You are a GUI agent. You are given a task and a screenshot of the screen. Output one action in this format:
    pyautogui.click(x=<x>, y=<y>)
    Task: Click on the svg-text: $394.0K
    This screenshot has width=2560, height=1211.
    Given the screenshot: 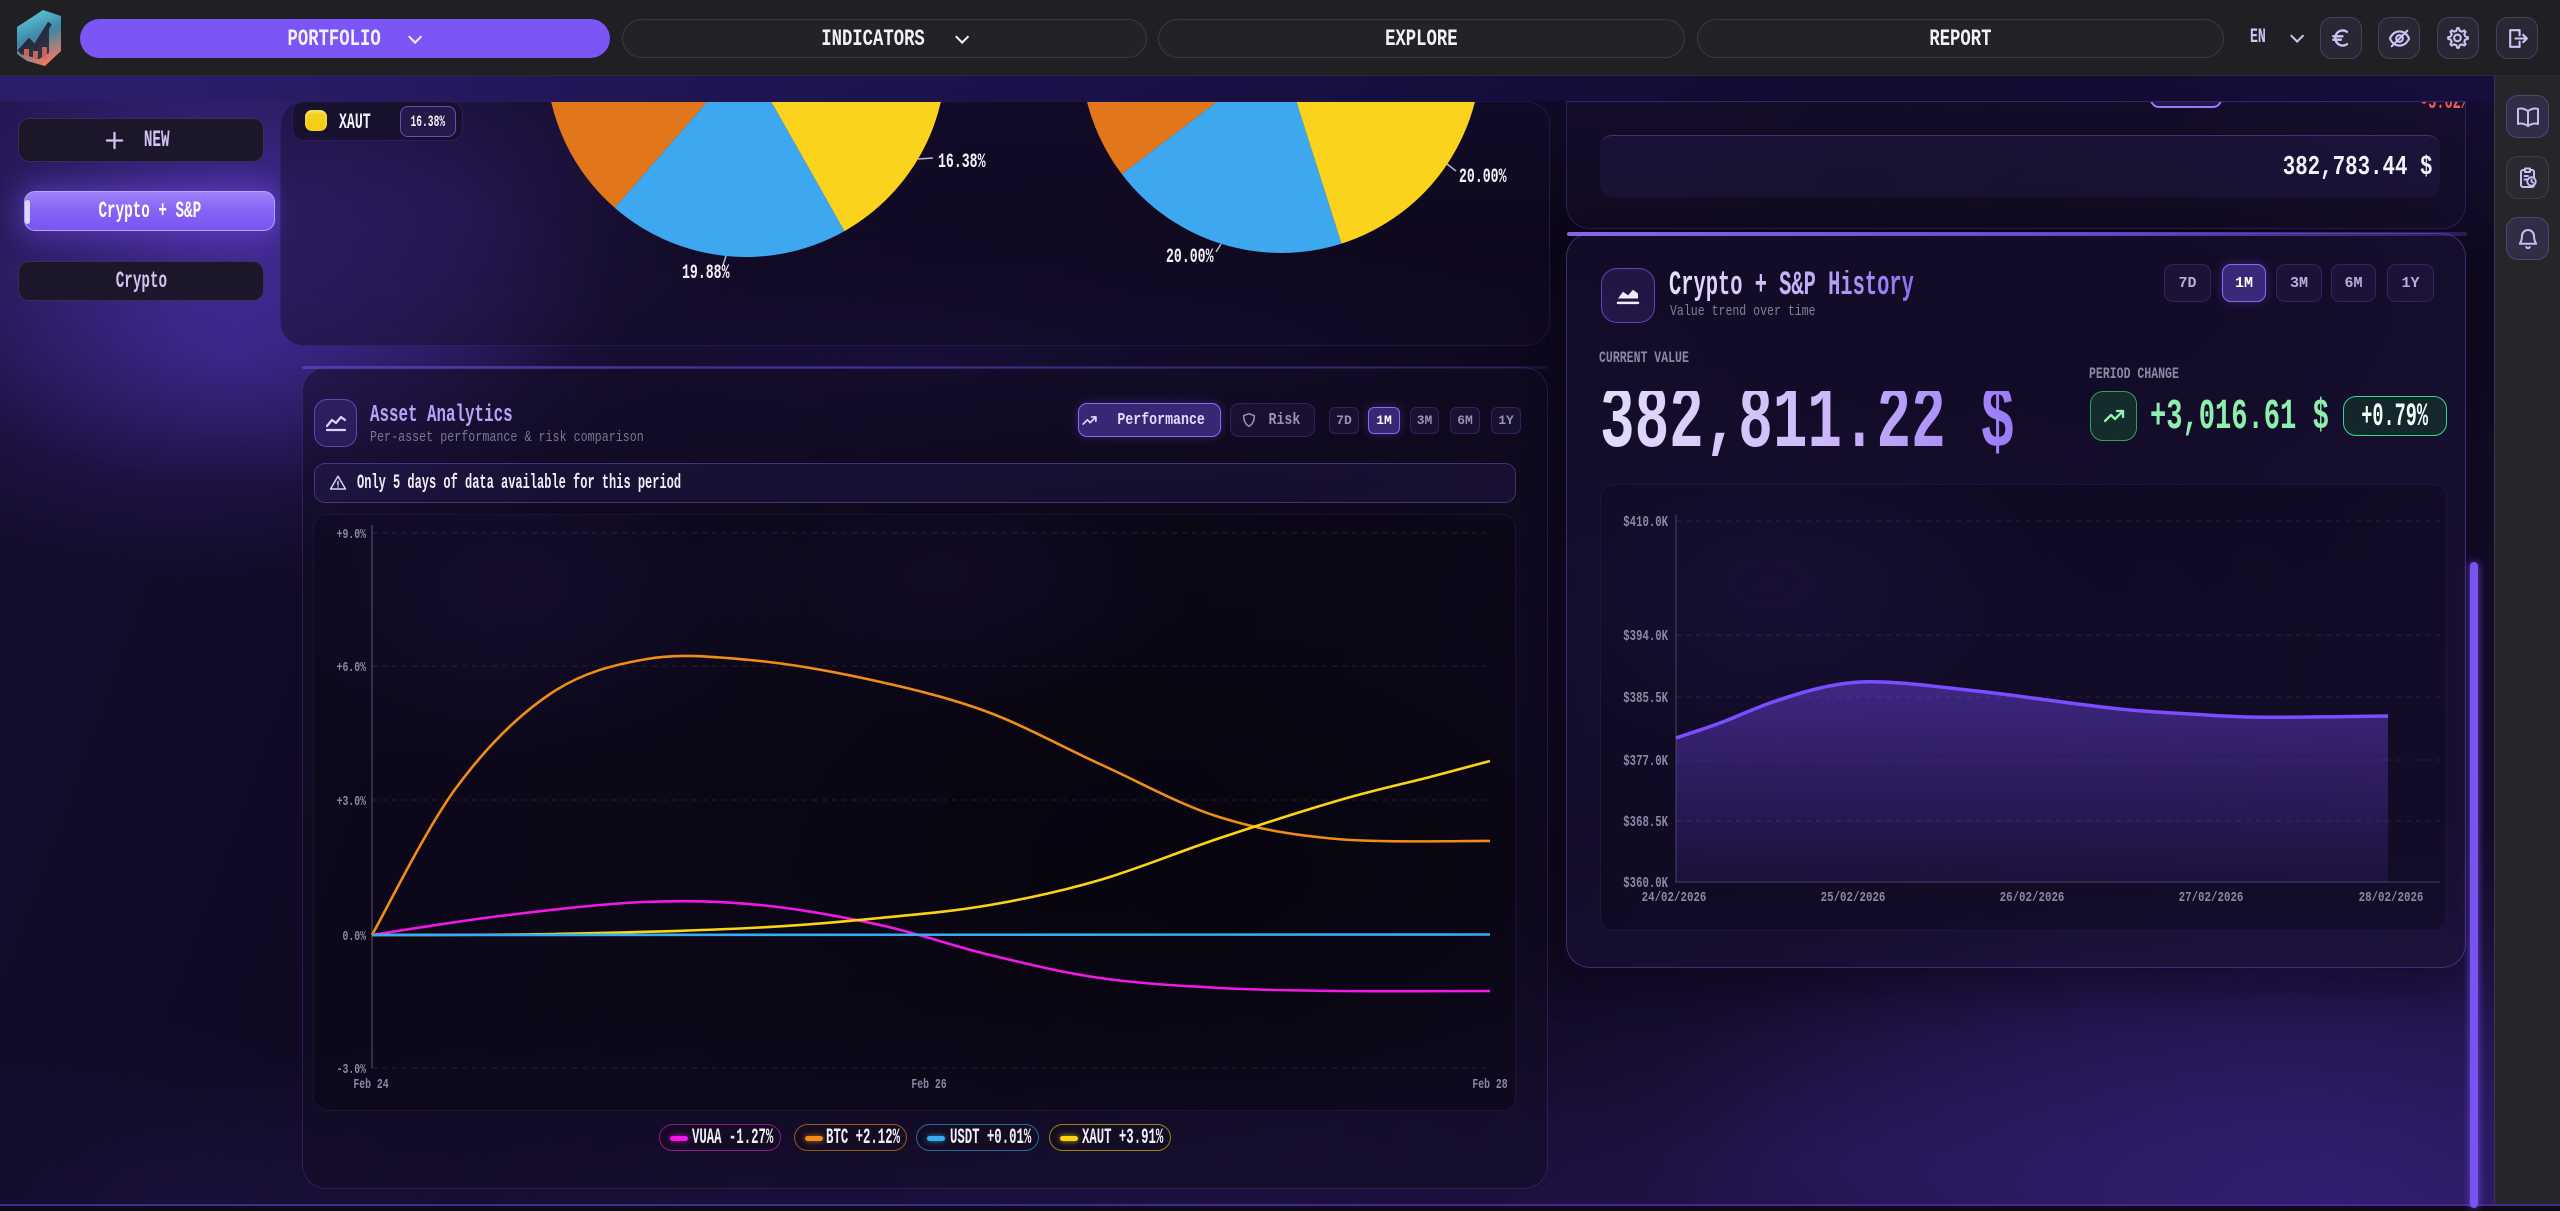 What is the action you would take?
    pyautogui.click(x=1645, y=635)
    